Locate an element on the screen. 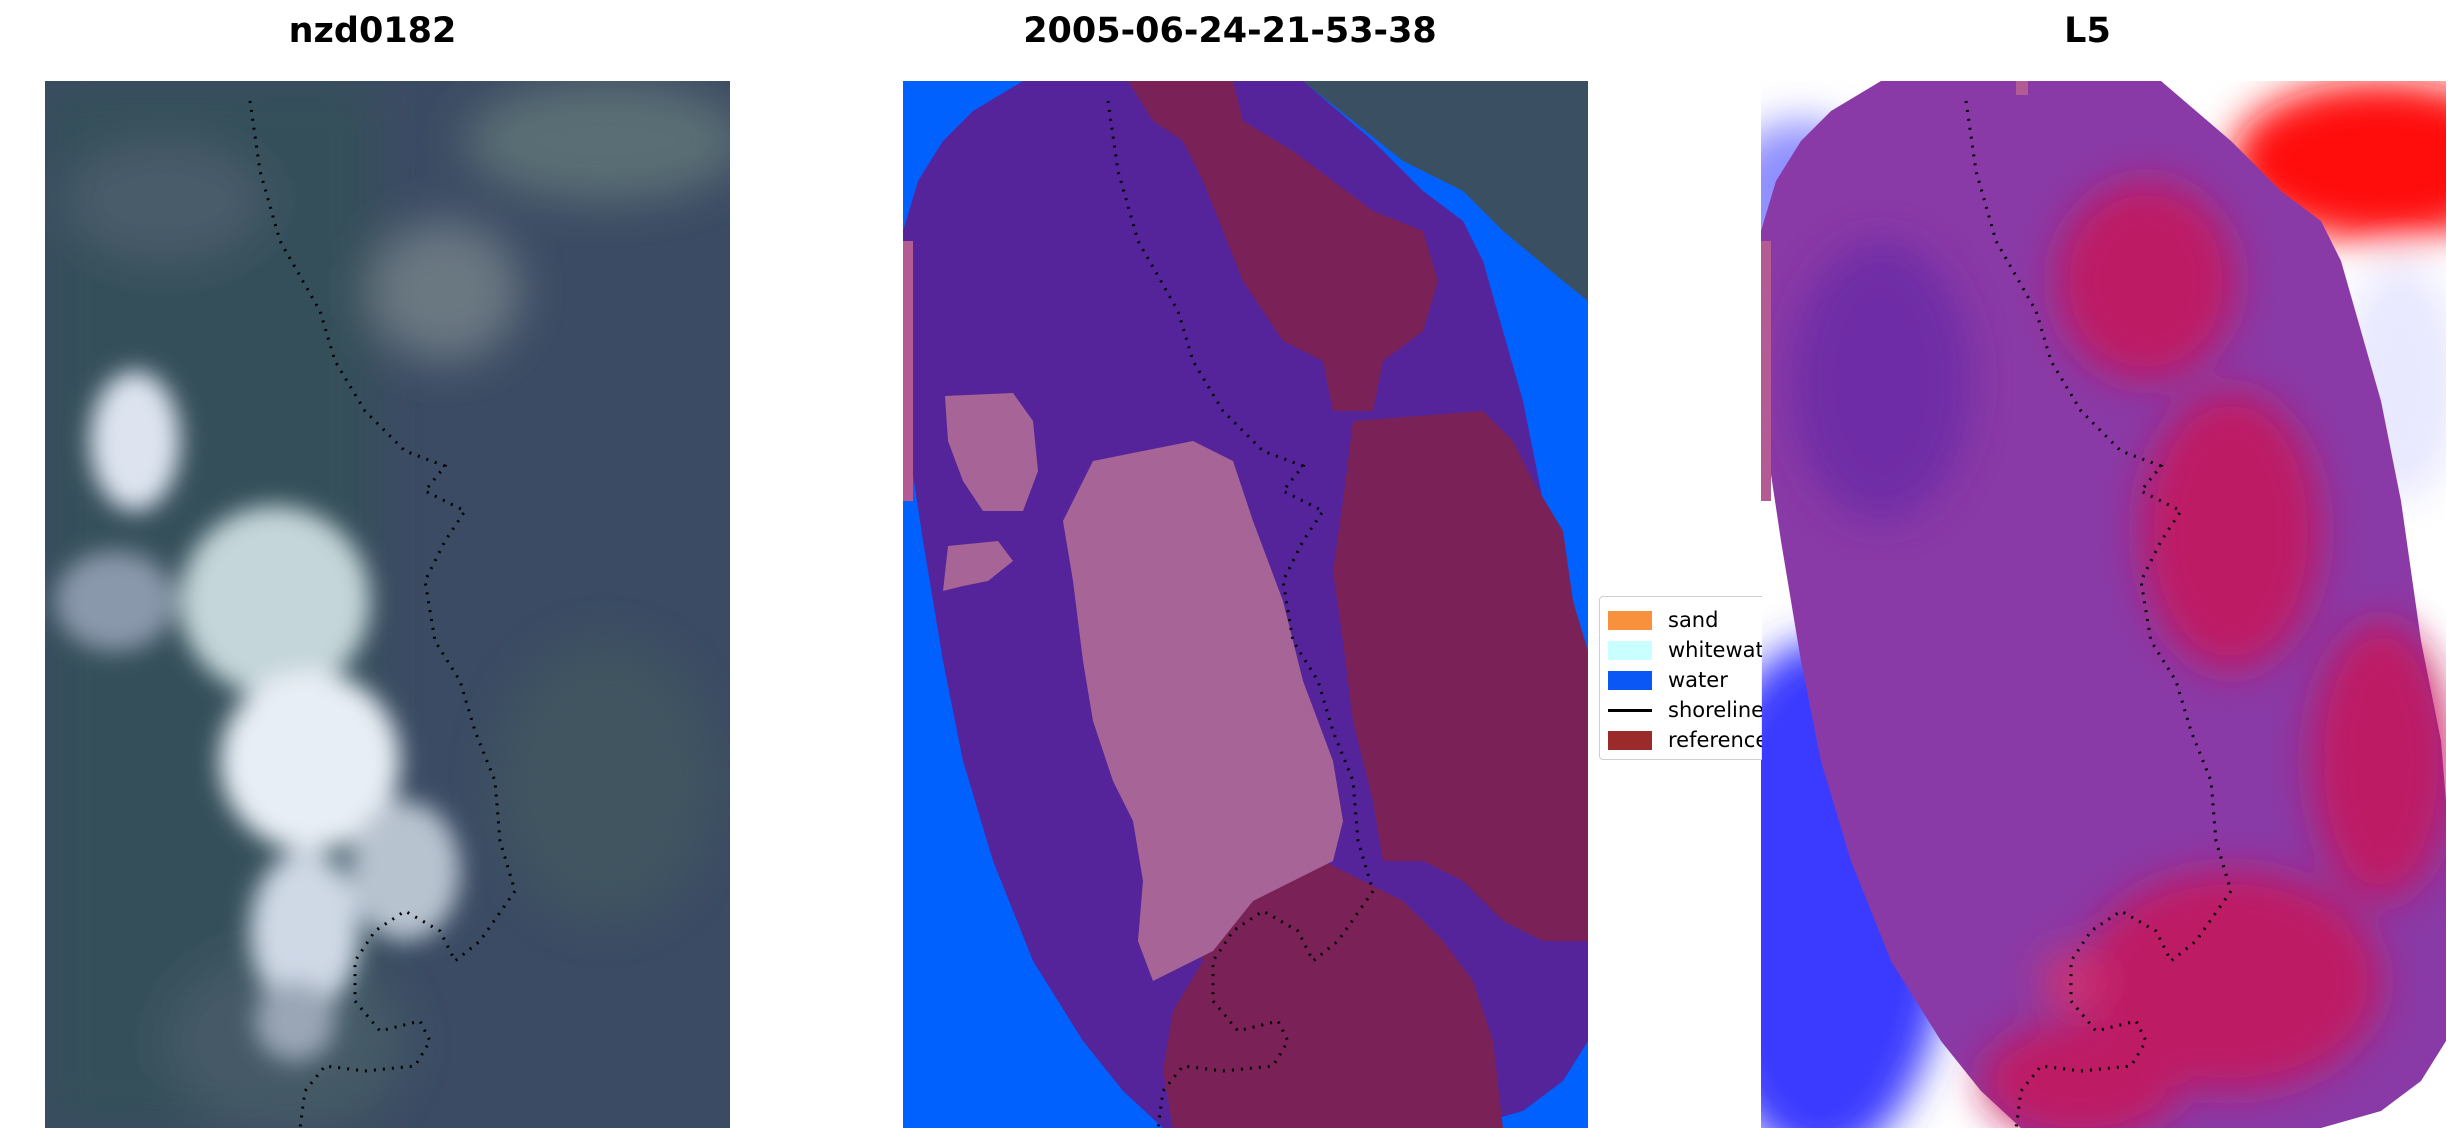 This screenshot has width=2460, height=1140. panel-title-sensor: L5 is located at coordinates (2087, 31).